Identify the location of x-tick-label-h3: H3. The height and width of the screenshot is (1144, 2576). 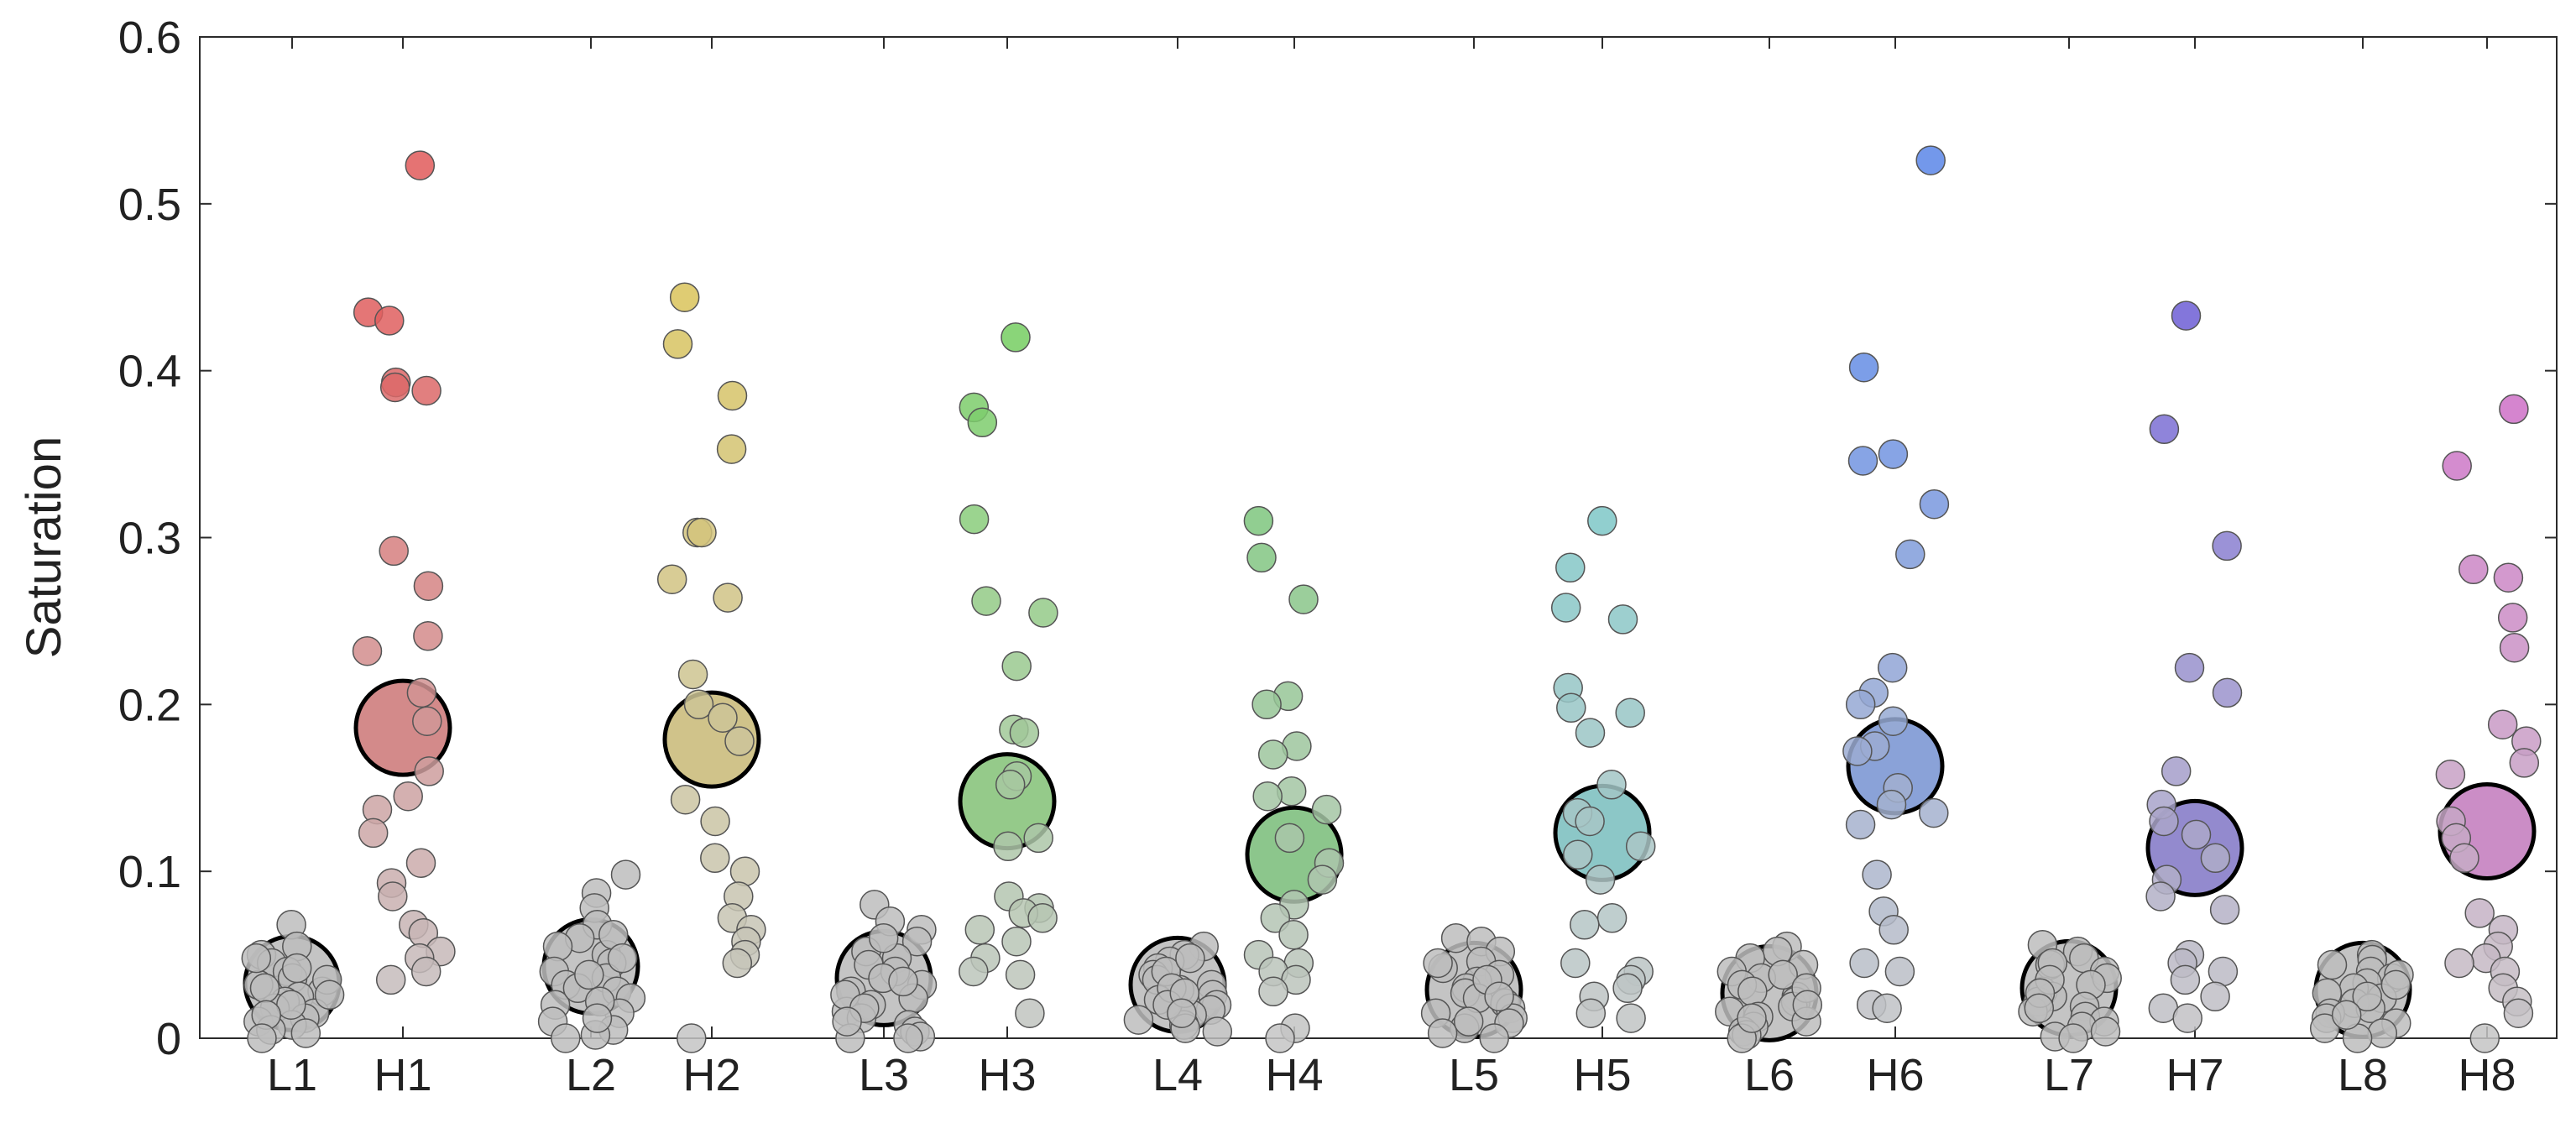
(1007, 1075).